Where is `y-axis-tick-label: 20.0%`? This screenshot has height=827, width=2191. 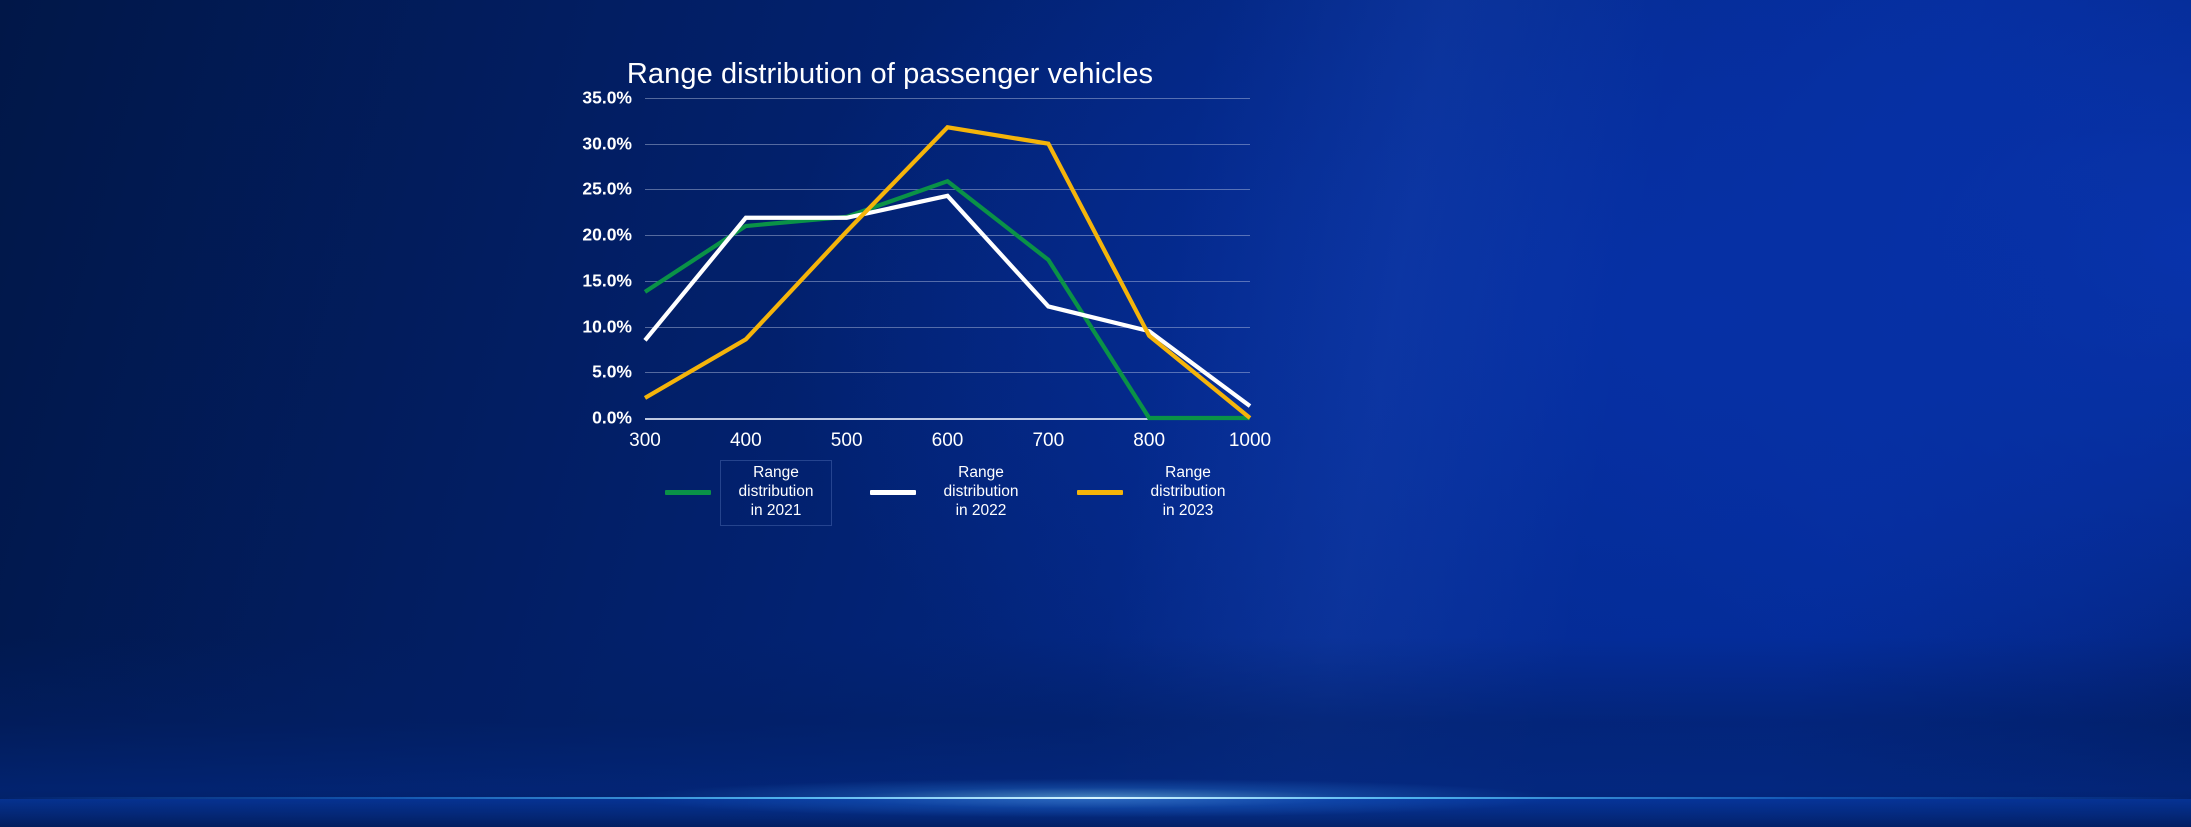
y-axis-tick-label: 20.0% is located at coordinates (607, 234).